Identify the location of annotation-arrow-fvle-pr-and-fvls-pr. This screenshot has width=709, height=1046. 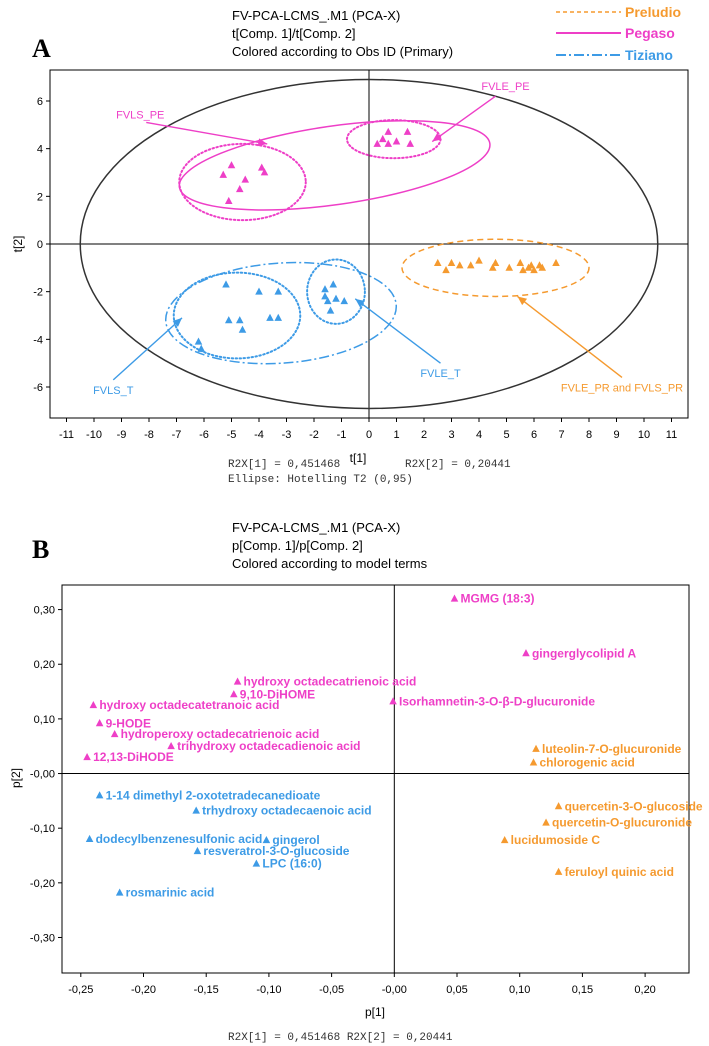
(570, 337).